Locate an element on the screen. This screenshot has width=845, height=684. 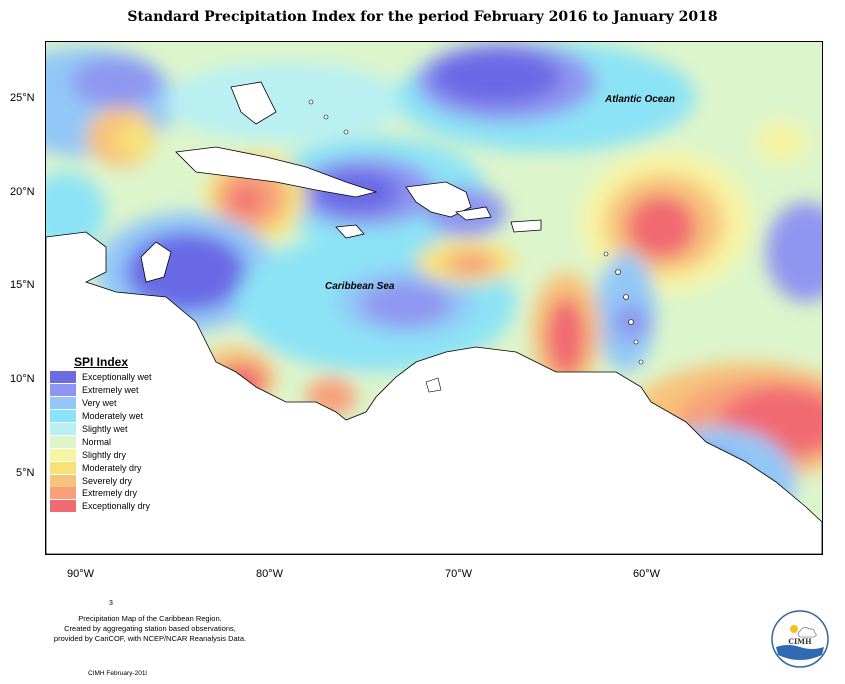
legend-item: Slightly dry is located at coordinates (116, 454).